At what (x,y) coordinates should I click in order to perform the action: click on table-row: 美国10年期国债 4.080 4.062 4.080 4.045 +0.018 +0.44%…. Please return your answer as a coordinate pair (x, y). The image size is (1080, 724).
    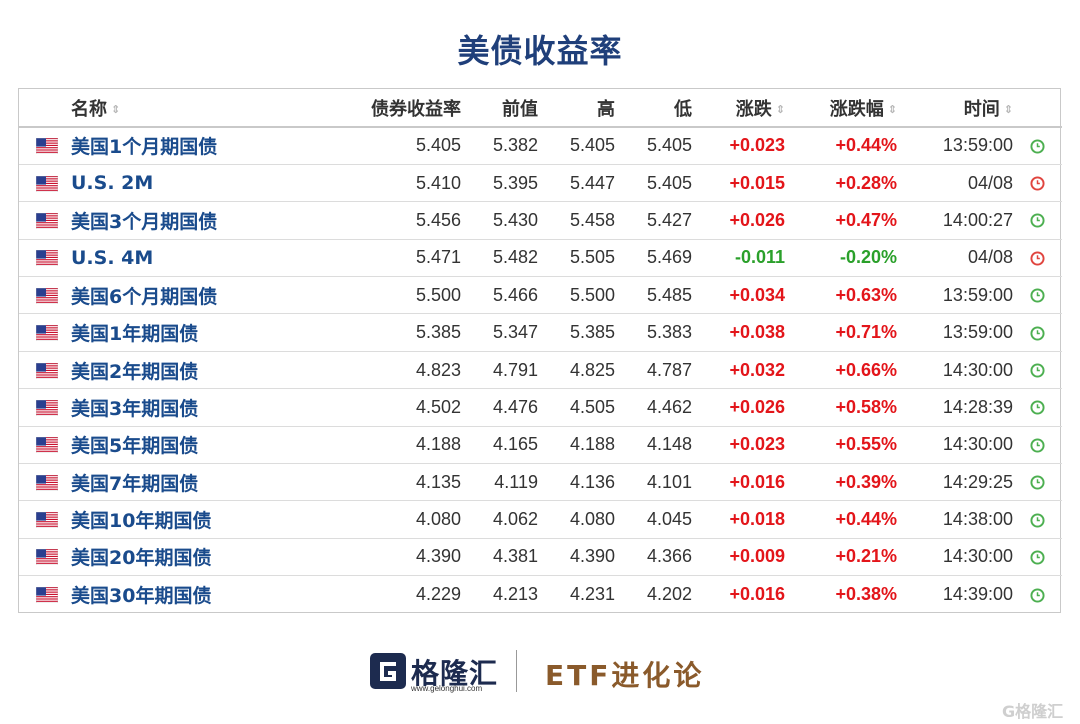
    Looking at the image, I should click on (540, 520).